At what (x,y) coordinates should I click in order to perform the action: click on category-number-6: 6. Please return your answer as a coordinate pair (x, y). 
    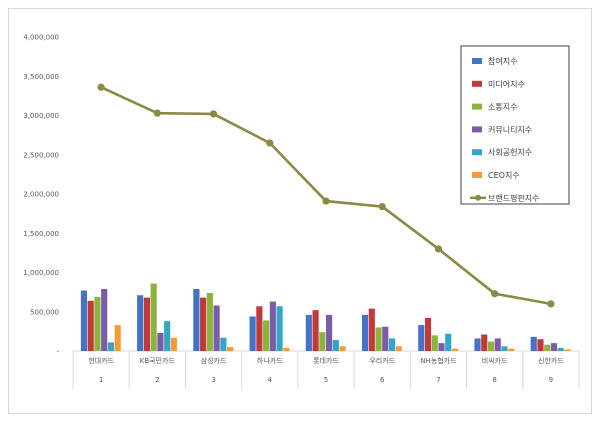
    Looking at the image, I should click on (382, 380).